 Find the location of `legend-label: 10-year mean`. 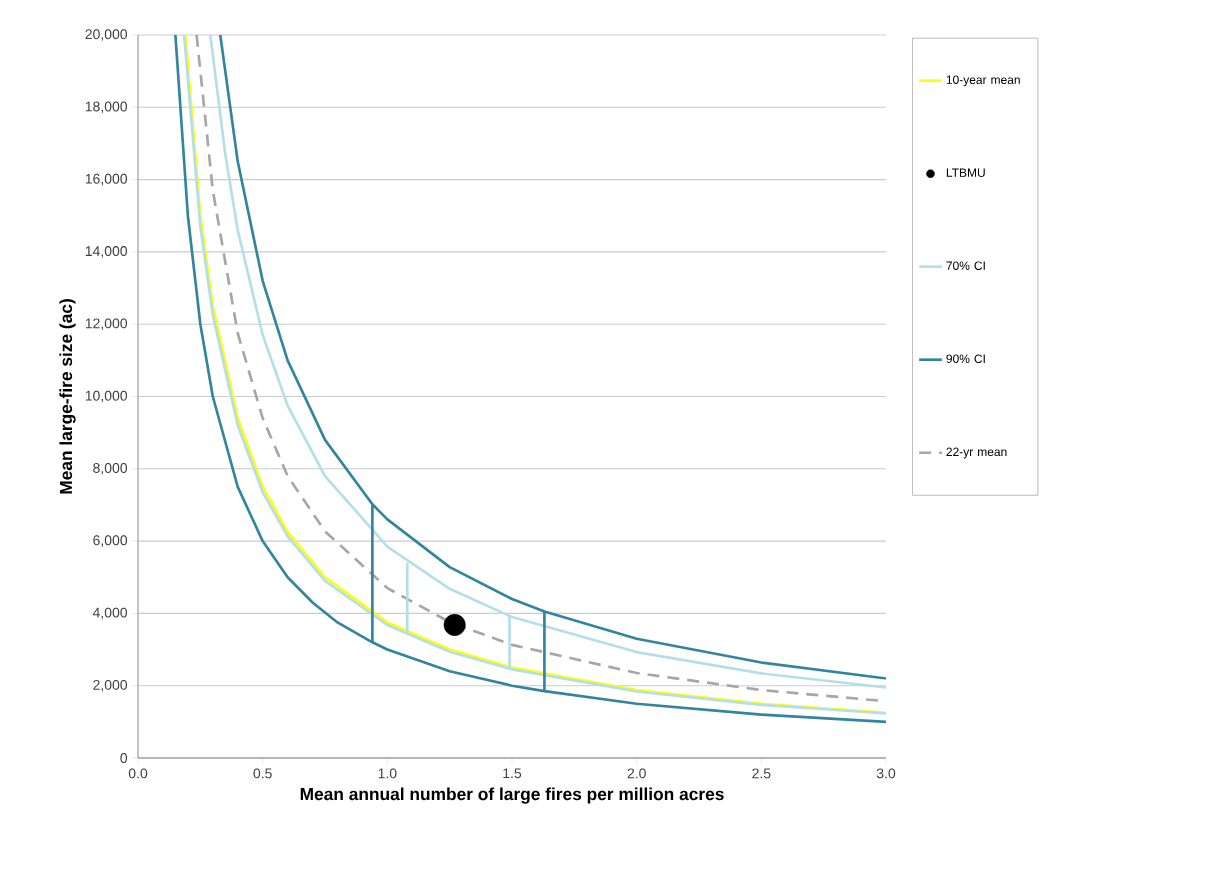

legend-label: 10-year mean is located at coordinates (983, 81).